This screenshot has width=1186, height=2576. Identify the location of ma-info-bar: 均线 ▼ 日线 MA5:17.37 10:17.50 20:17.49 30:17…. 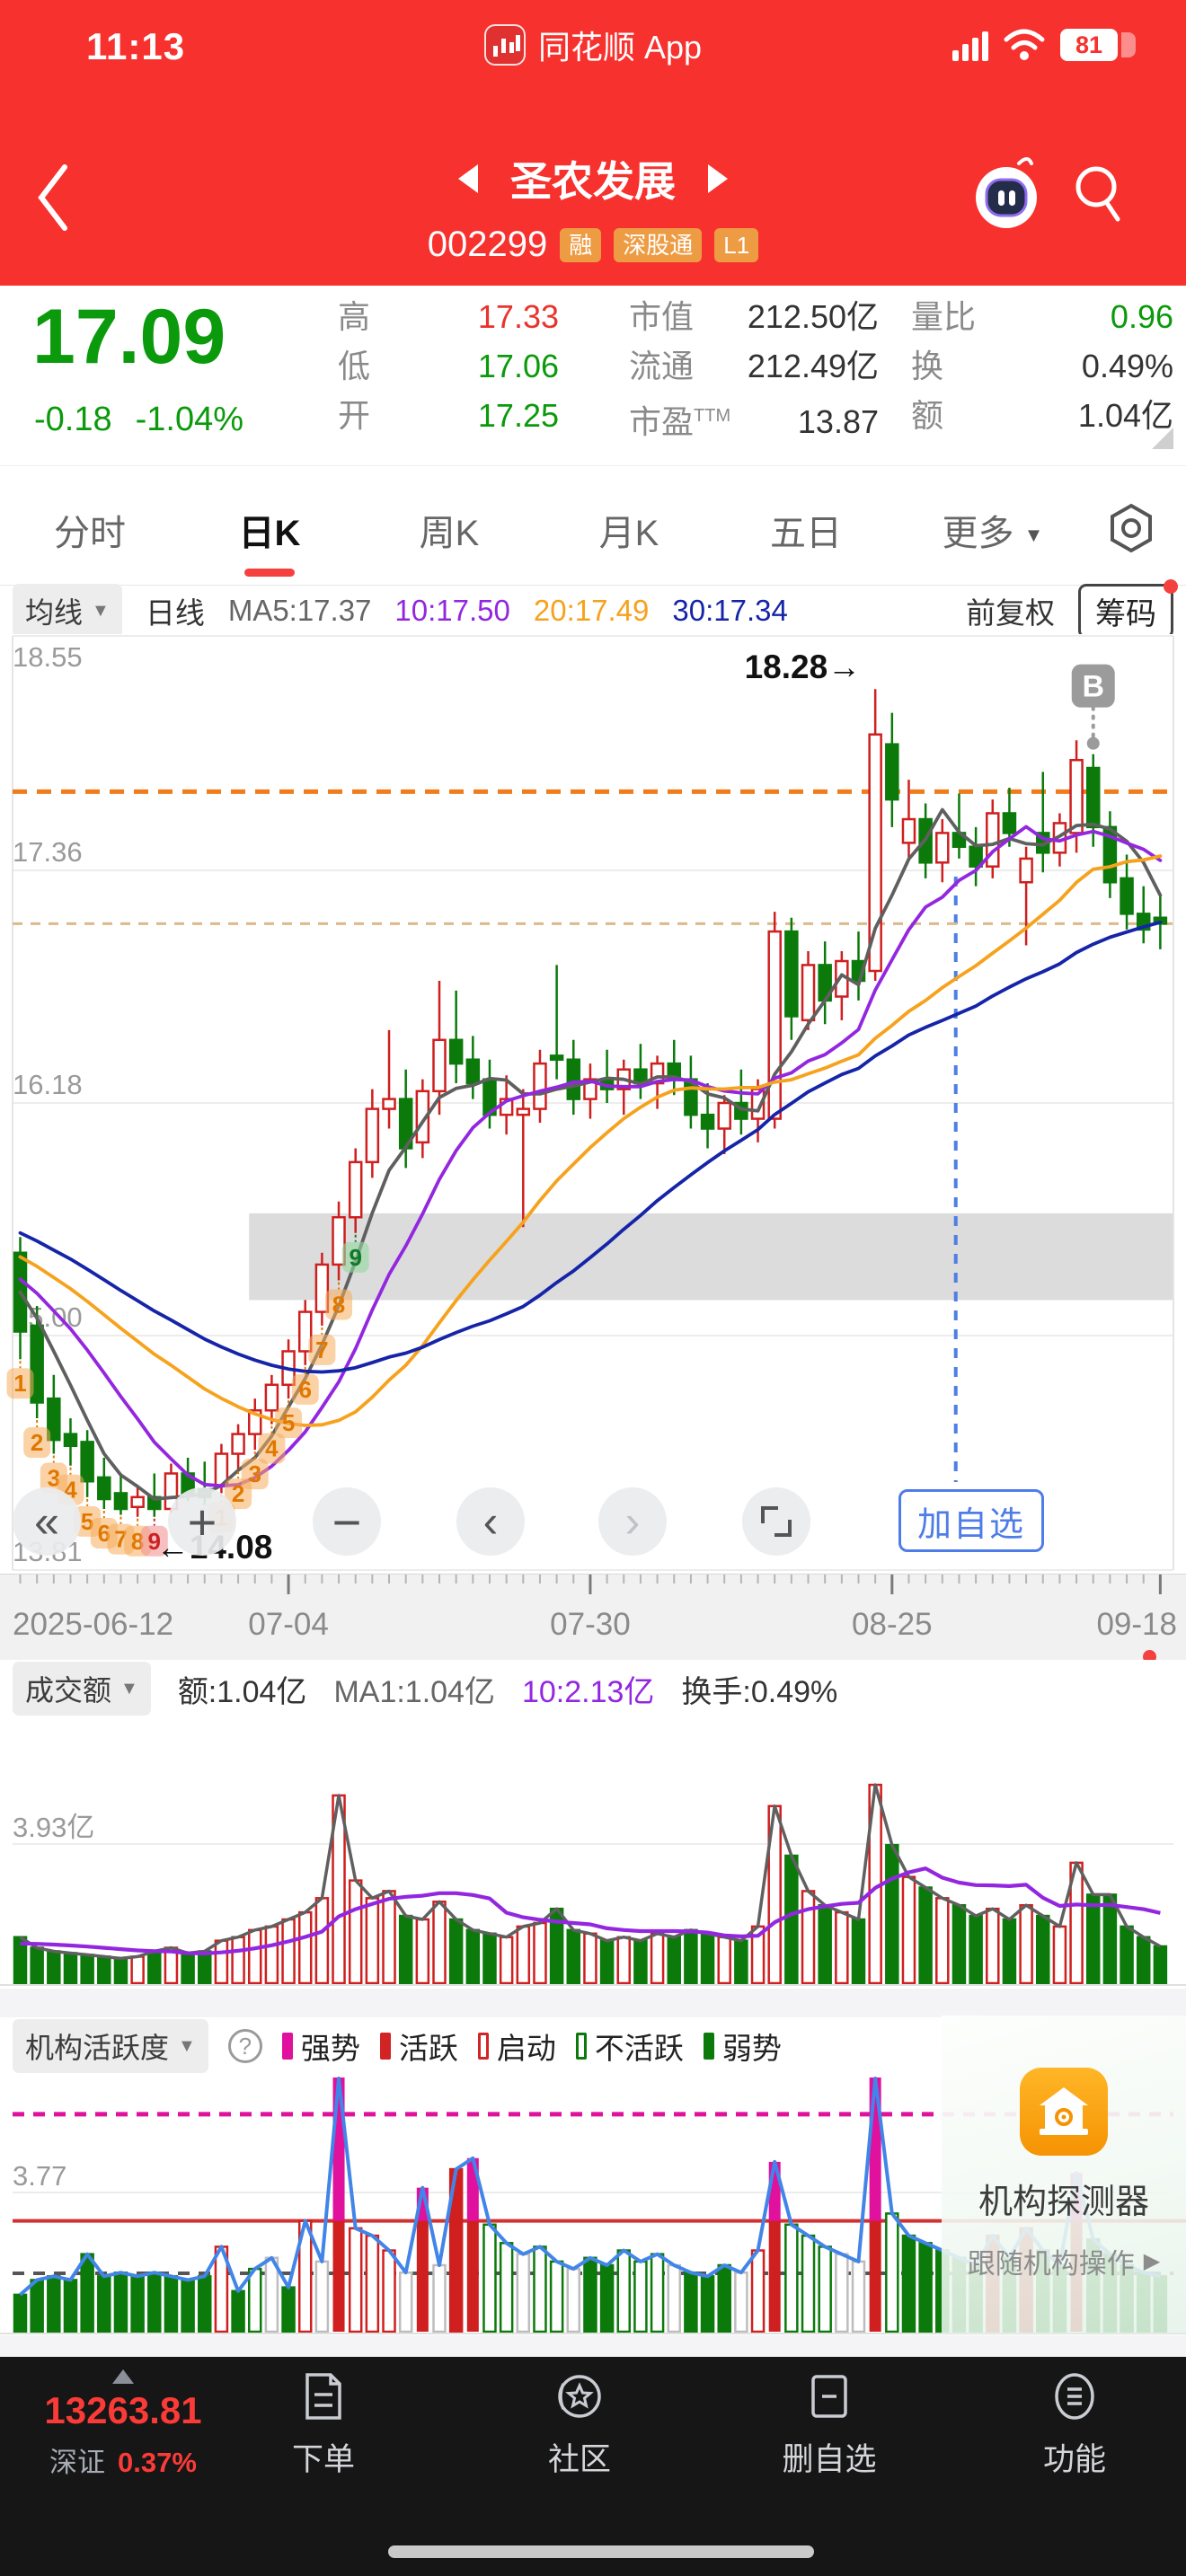
(593, 608).